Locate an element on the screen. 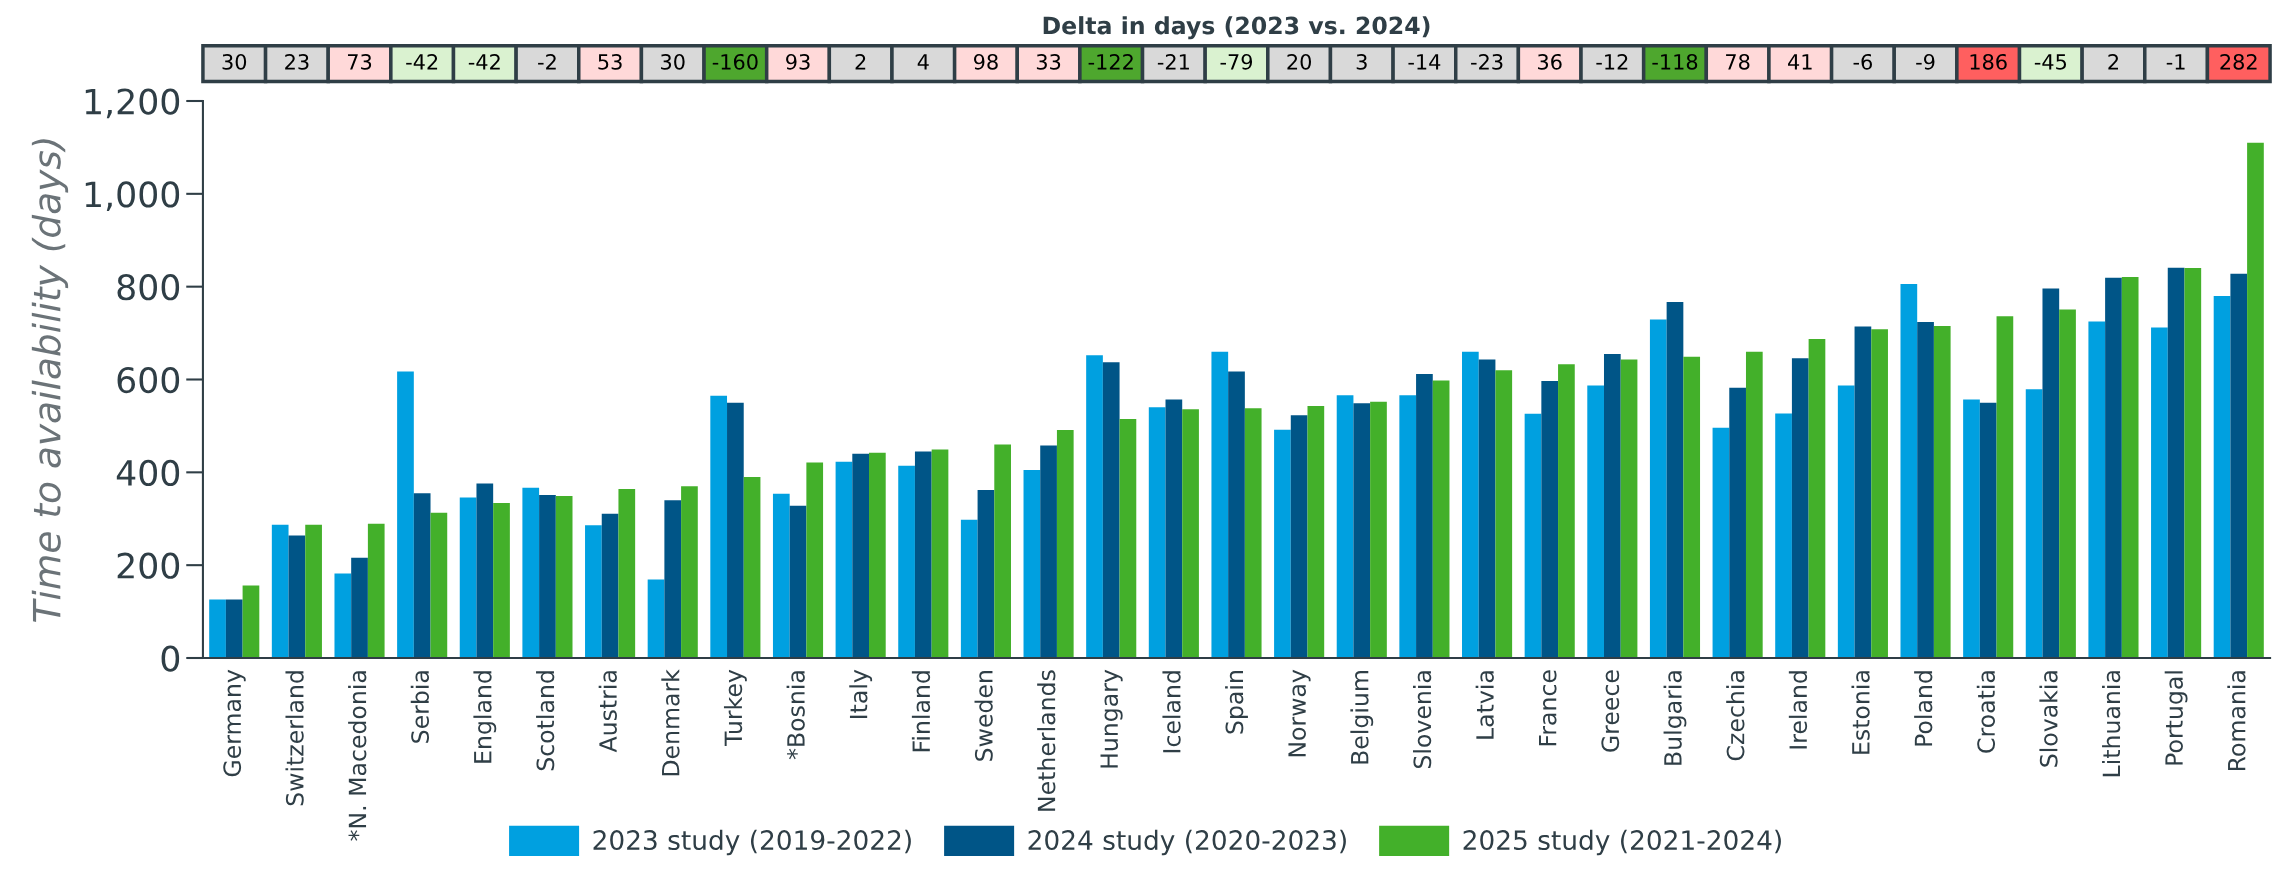 The height and width of the screenshot is (879, 2293). x-tick-label: Romania is located at coordinates (2236, 721).